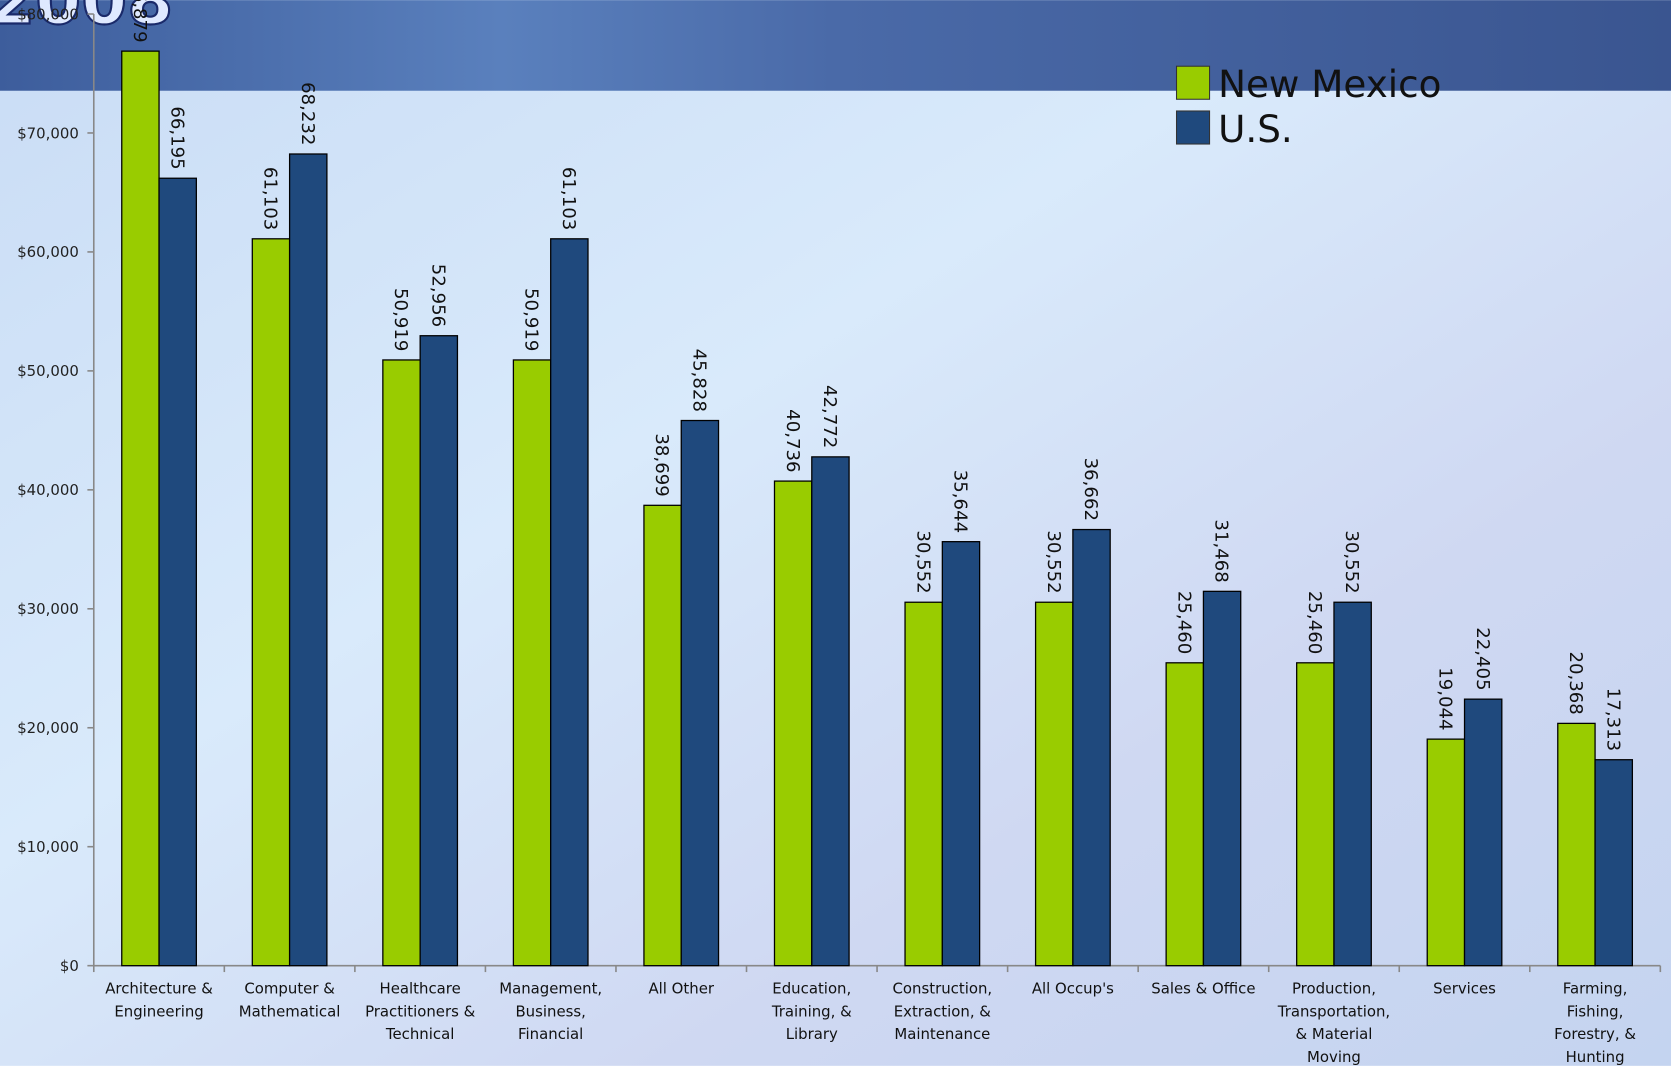  I want to click on chart-title: 2008, so click(86, 20).